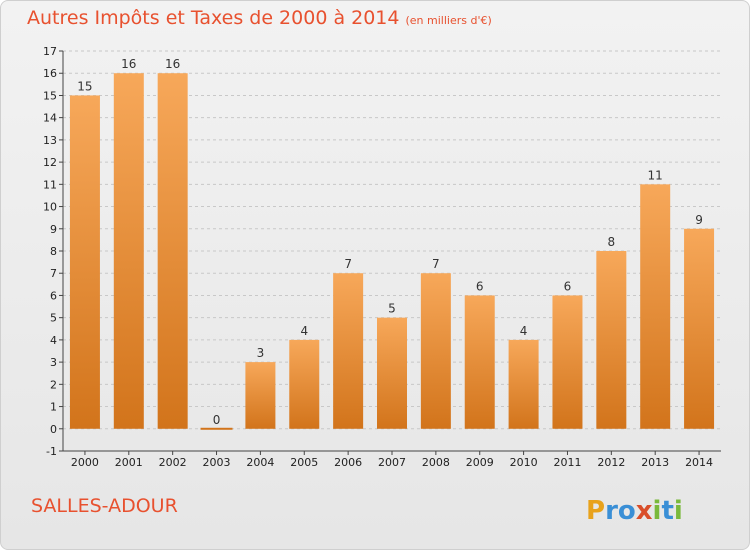 The image size is (750, 550). Describe the element at coordinates (213, 18) in the screenshot. I see `title-text: Autres Impôts et Taxes de 2000 à 2014` at that location.